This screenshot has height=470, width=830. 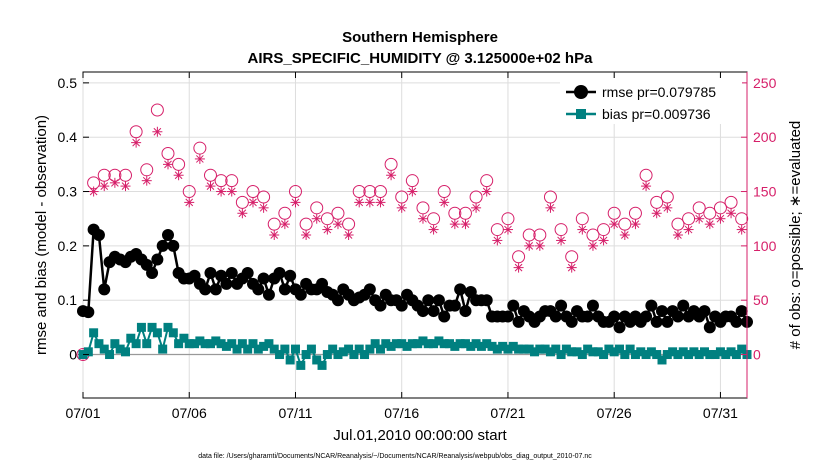 What do you see at coordinates (420, 435) in the screenshot?
I see `x-axis-label: Jul.01,2010 00:00:00 start` at bounding box center [420, 435].